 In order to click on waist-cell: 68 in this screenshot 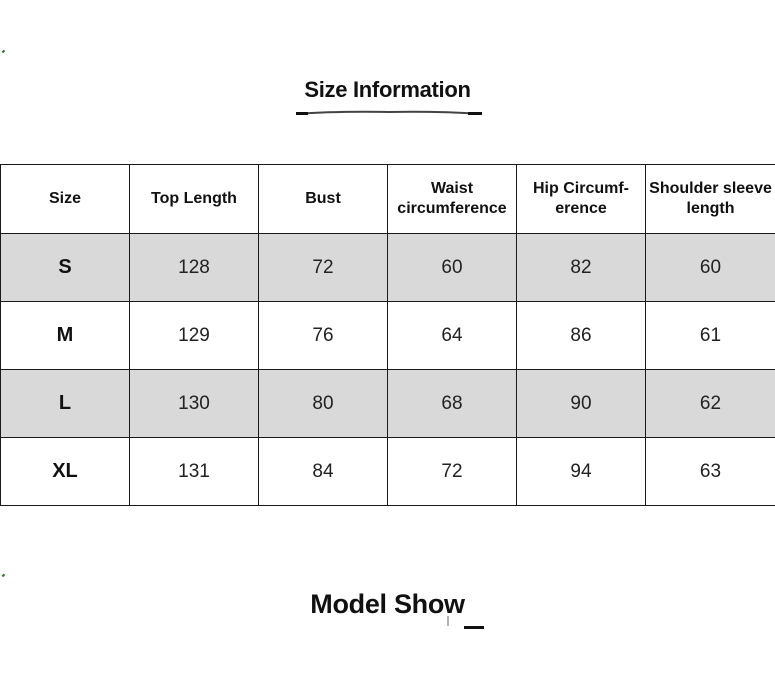, I will do `click(452, 403)`.